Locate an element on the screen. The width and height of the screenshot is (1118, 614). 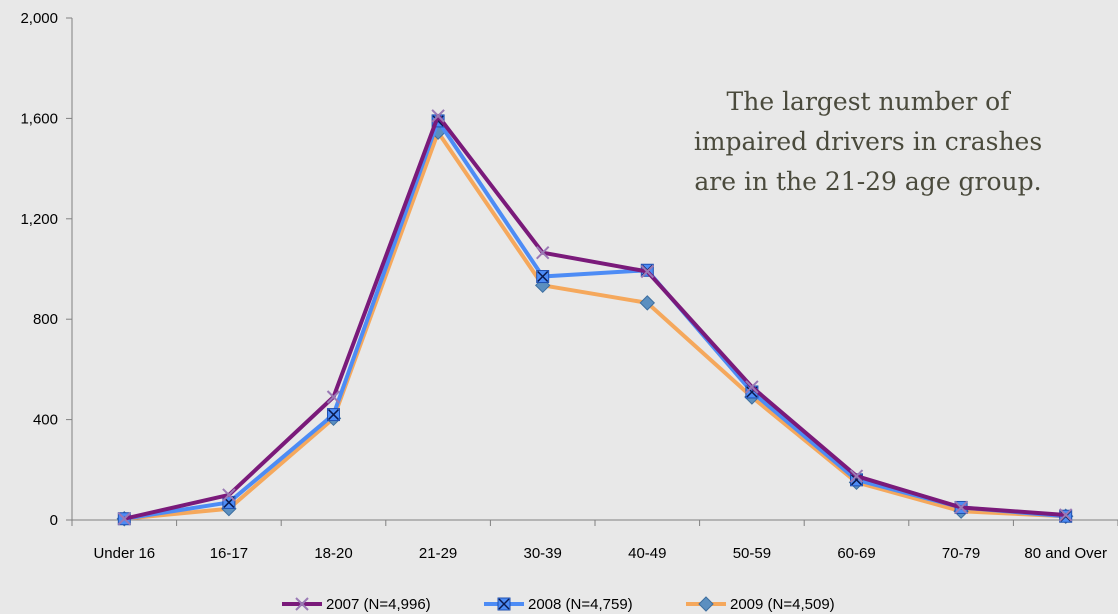
legend-label: 2007 (N=4,996) is located at coordinates (378, 604).